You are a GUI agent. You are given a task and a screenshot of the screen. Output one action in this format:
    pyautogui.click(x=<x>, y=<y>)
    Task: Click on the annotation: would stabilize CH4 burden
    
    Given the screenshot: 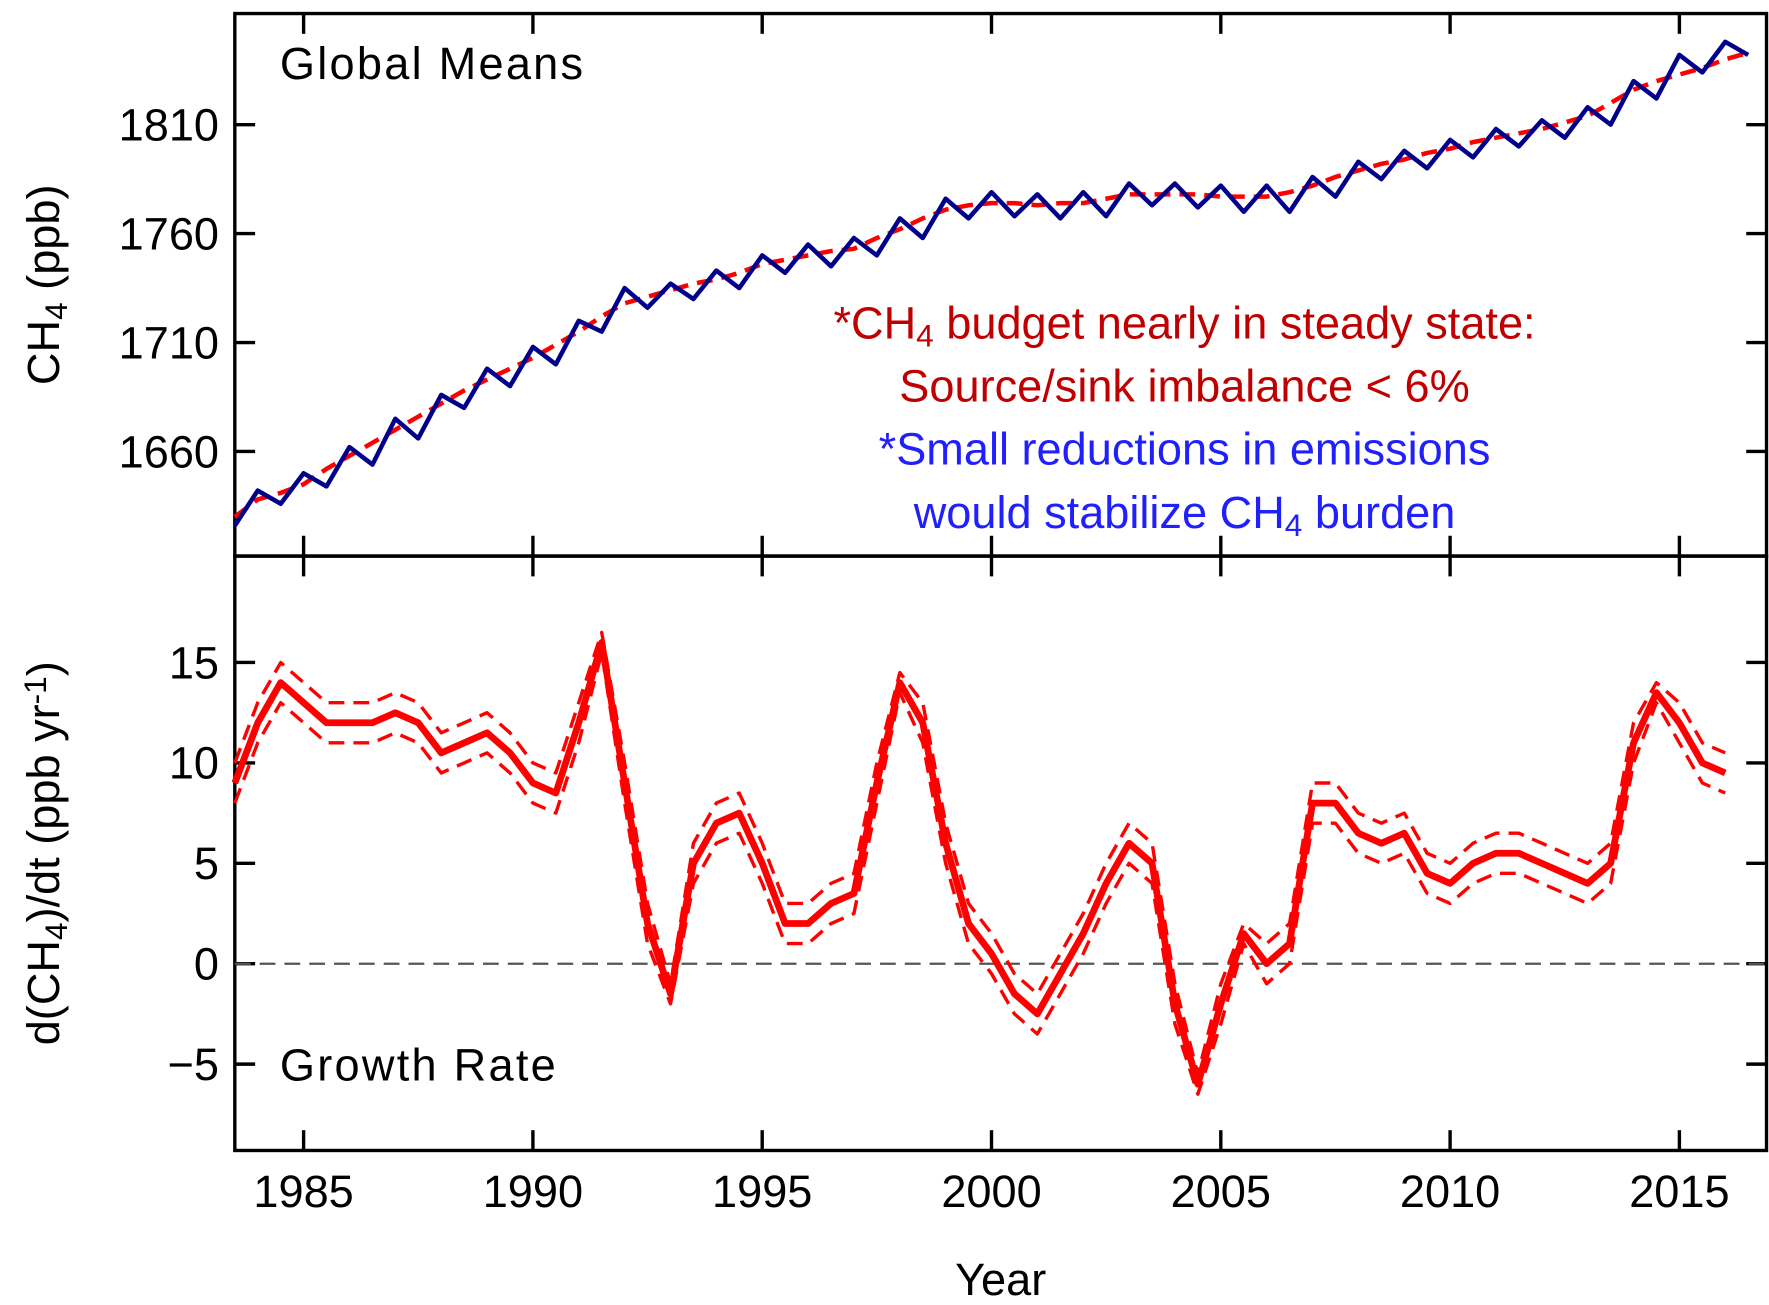 What is the action you would take?
    pyautogui.click(x=1184, y=515)
    